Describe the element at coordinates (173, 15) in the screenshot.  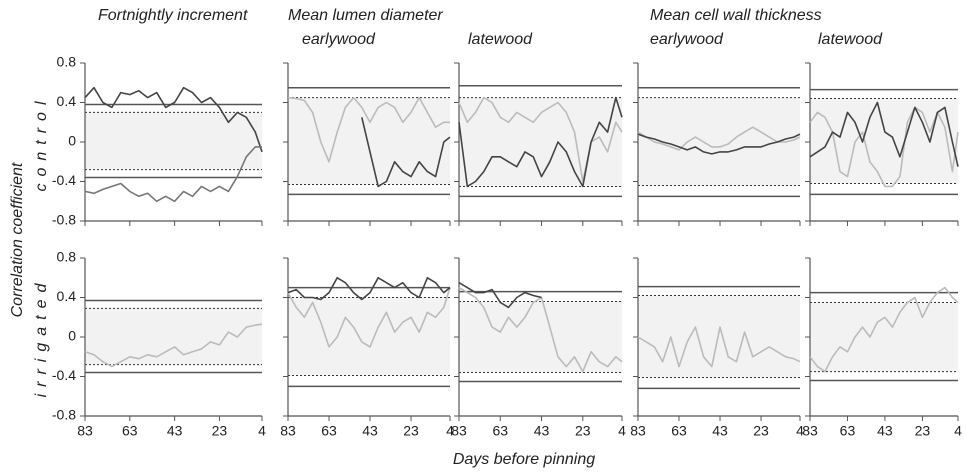
I see `group-title: Fortnightly increment` at that location.